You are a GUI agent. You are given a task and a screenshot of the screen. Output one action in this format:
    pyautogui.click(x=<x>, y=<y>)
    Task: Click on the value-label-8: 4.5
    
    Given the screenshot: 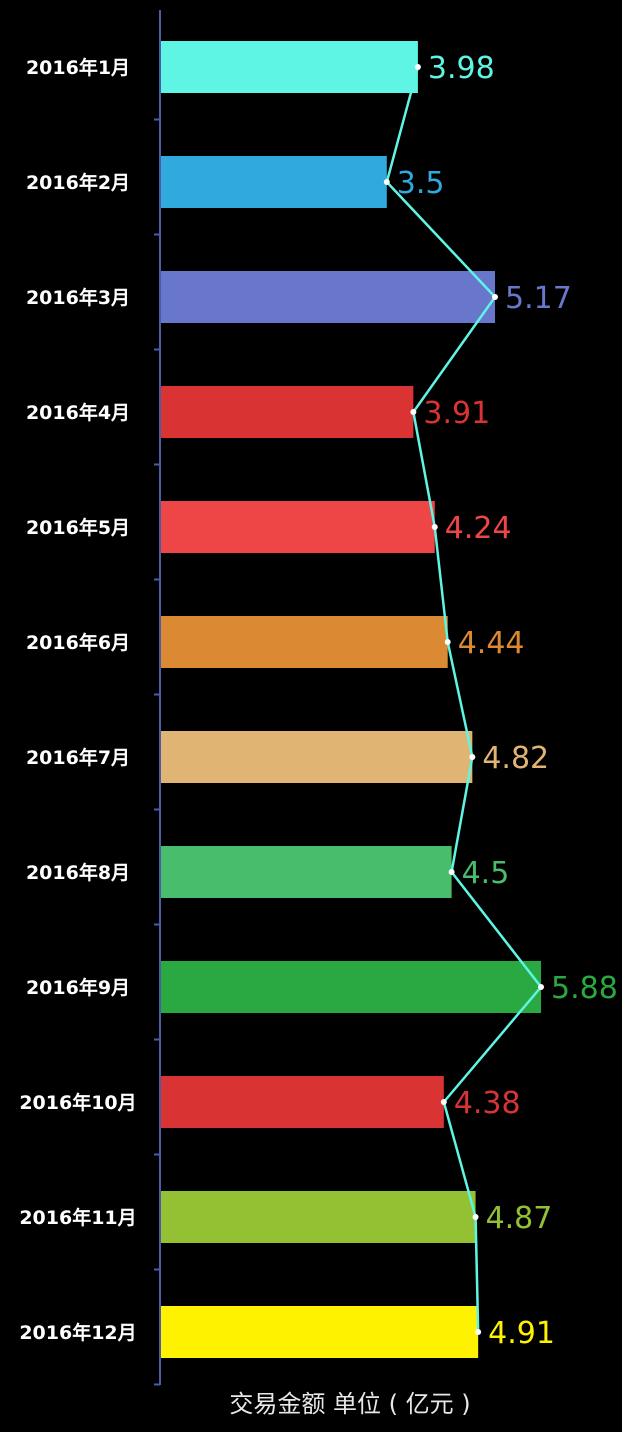 What is the action you would take?
    pyautogui.click(x=486, y=873)
    